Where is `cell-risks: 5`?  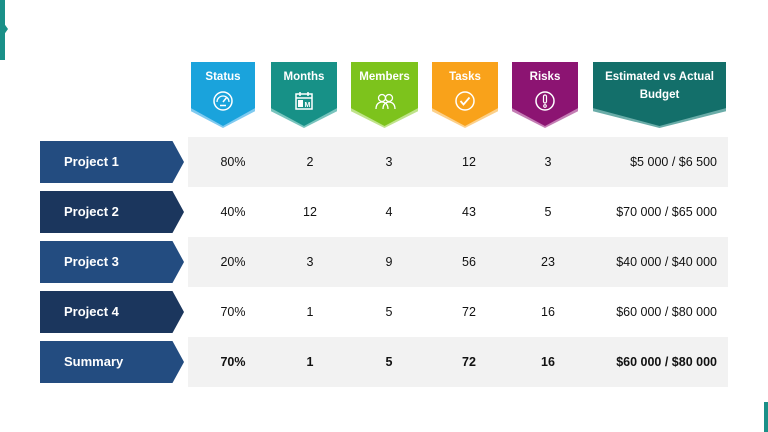 cell-risks: 5 is located at coordinates (548, 212).